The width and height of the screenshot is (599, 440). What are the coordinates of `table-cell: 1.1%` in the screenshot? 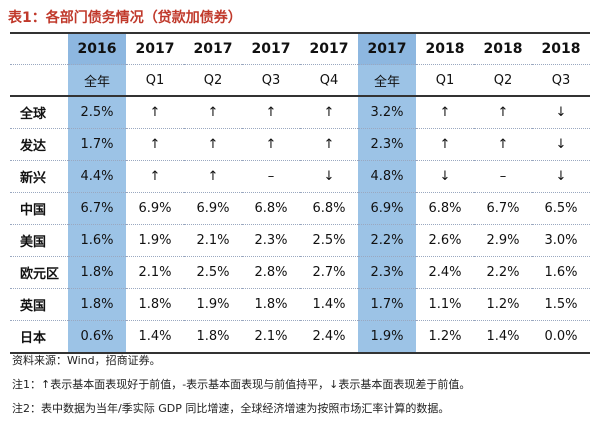 It's located at (445, 304).